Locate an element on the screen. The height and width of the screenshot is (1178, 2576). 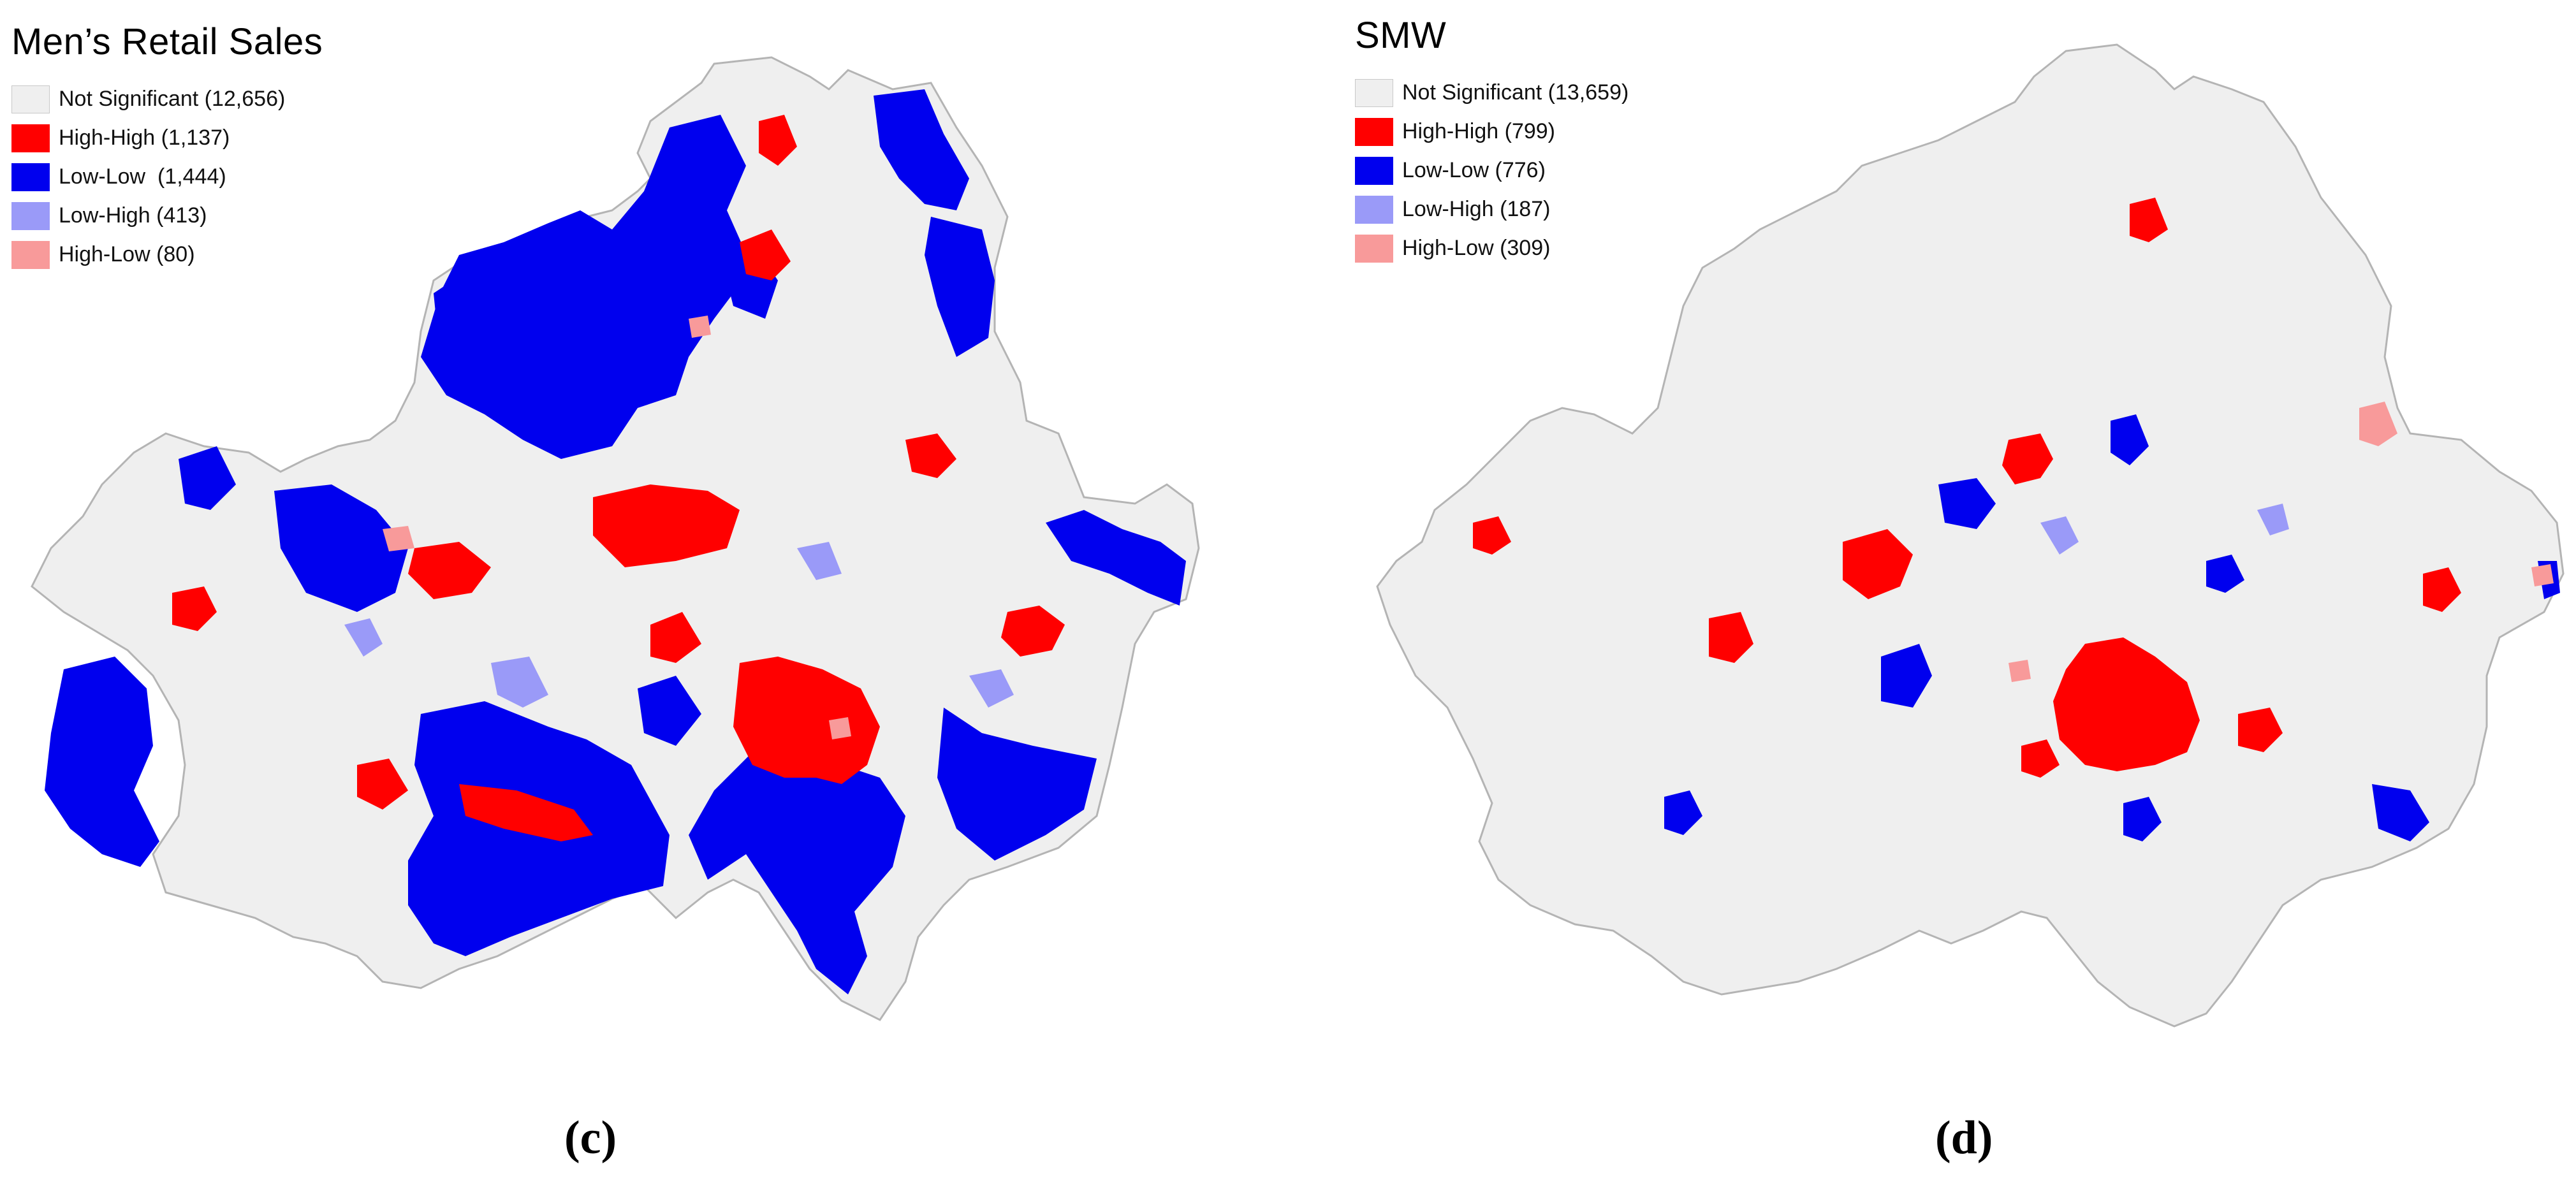
high-high-region-c7 is located at coordinates (382, 784).